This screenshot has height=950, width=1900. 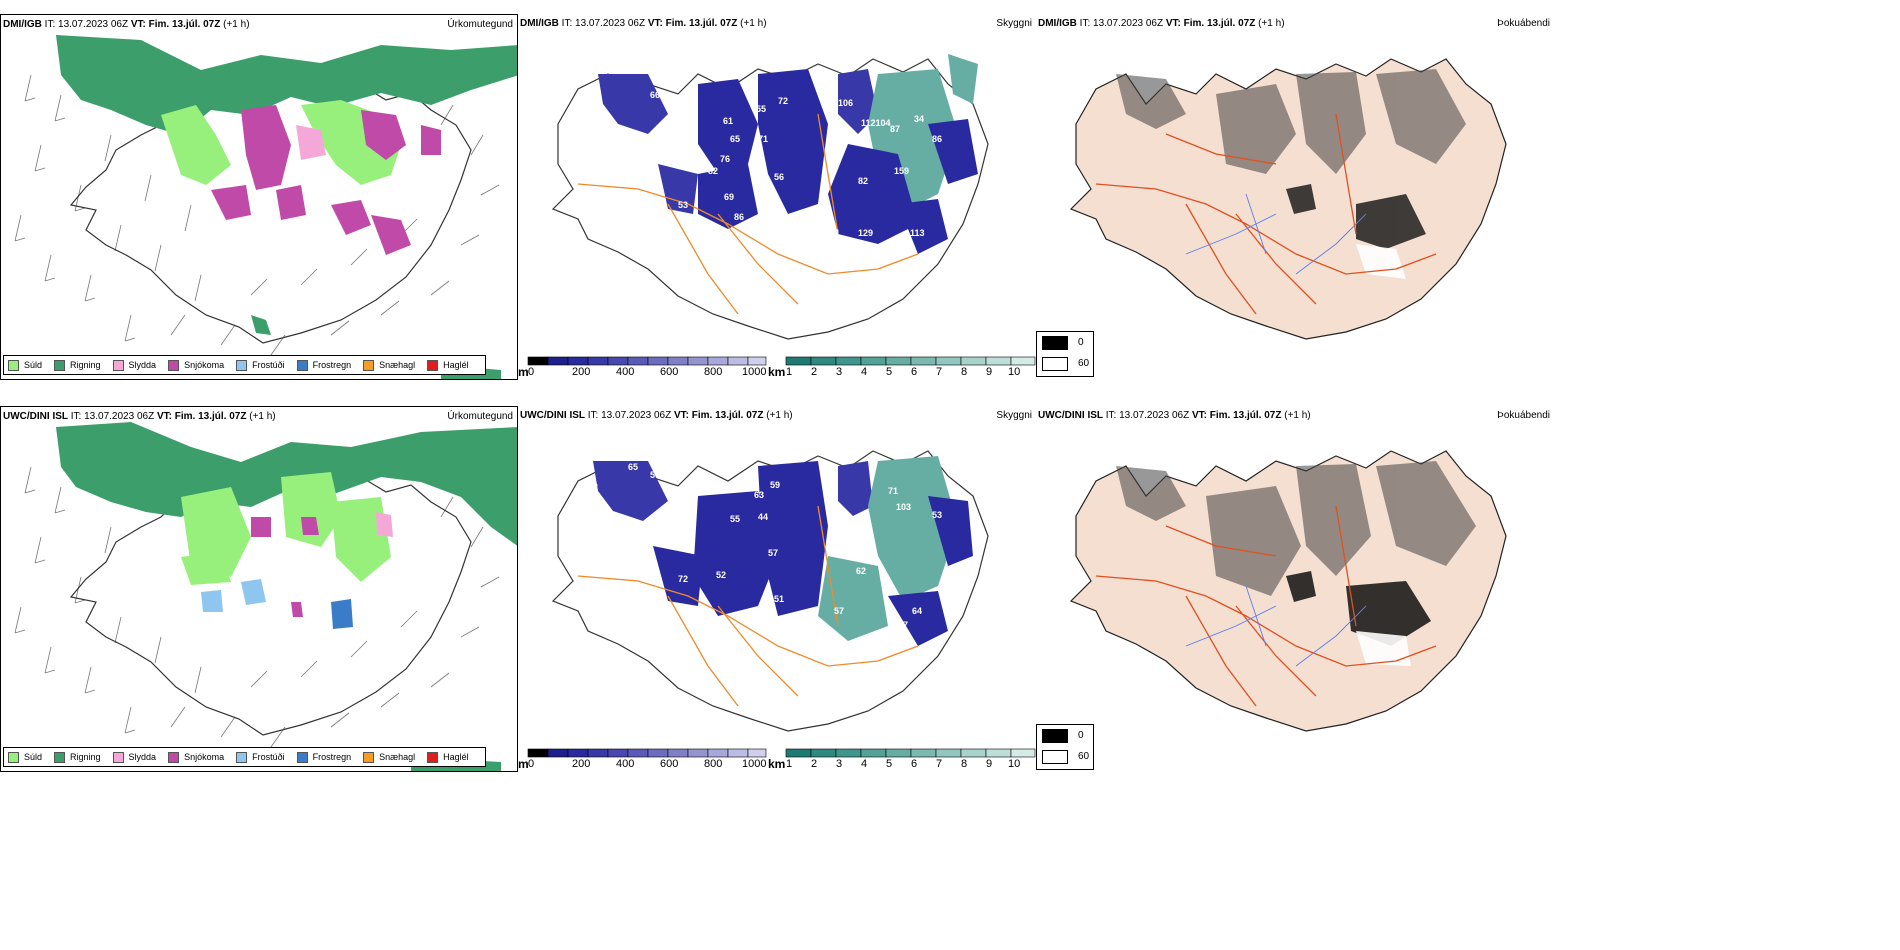 What do you see at coordinates (759, 495) in the screenshot?
I see `vis-value: 63` at bounding box center [759, 495].